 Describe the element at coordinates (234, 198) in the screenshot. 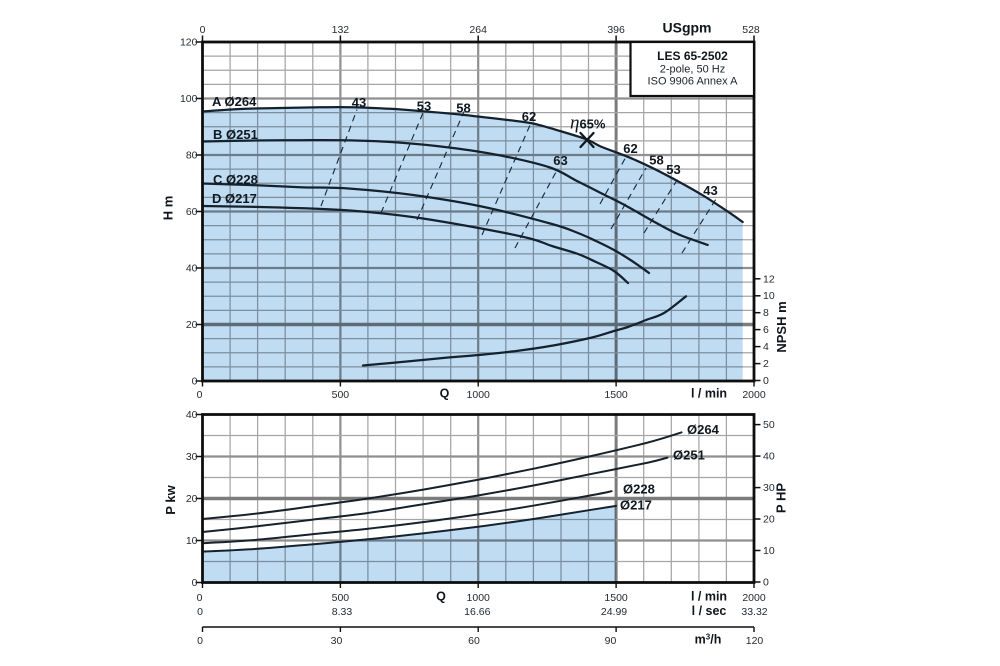

I see `svg-text: D Ø217` at that location.